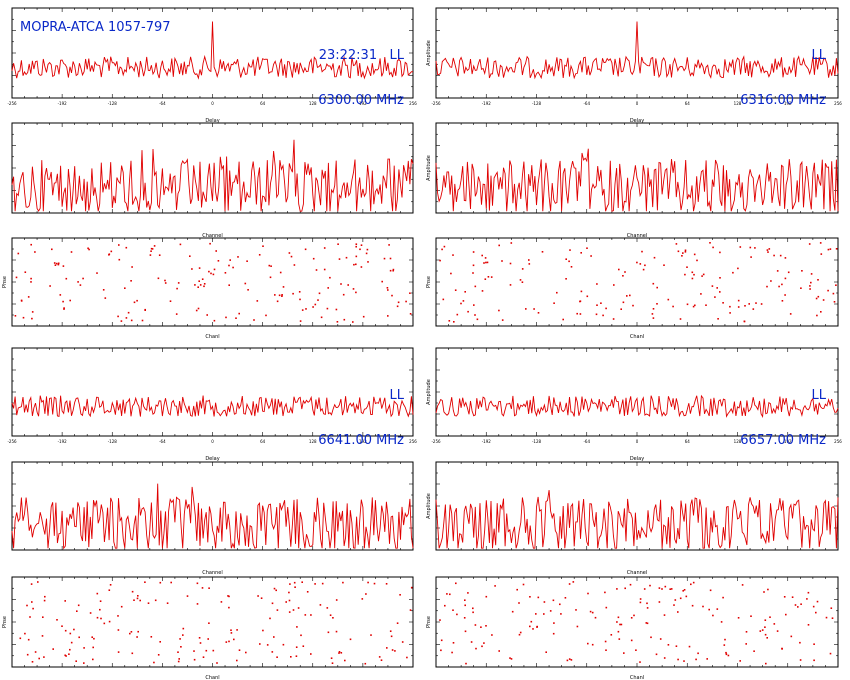 The height and width of the screenshot is (680, 850). Describe the element at coordinates (397, 55) in the screenshot. I see `panel-a-pol: LL` at that location.